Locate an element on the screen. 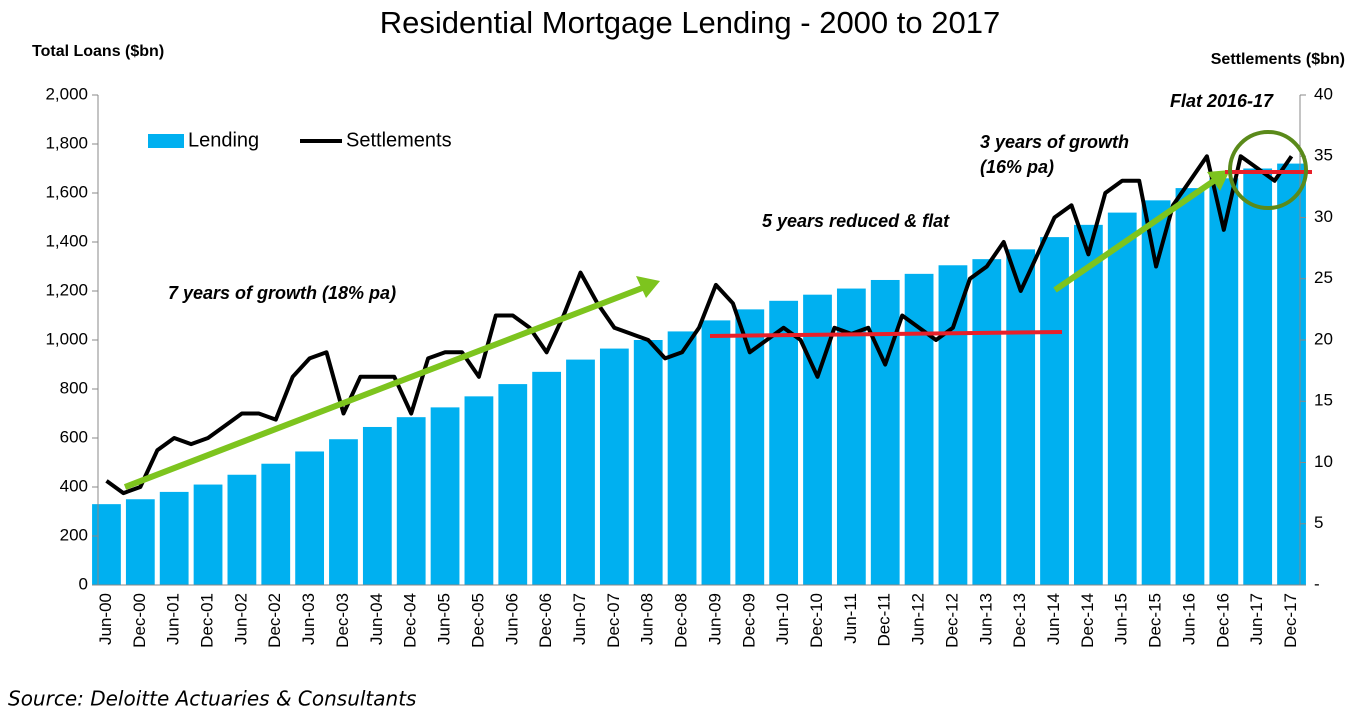 Image resolution: width=1361 pixels, height=719 pixels. x-tick-label: Jun-16 is located at coordinates (1188, 619).